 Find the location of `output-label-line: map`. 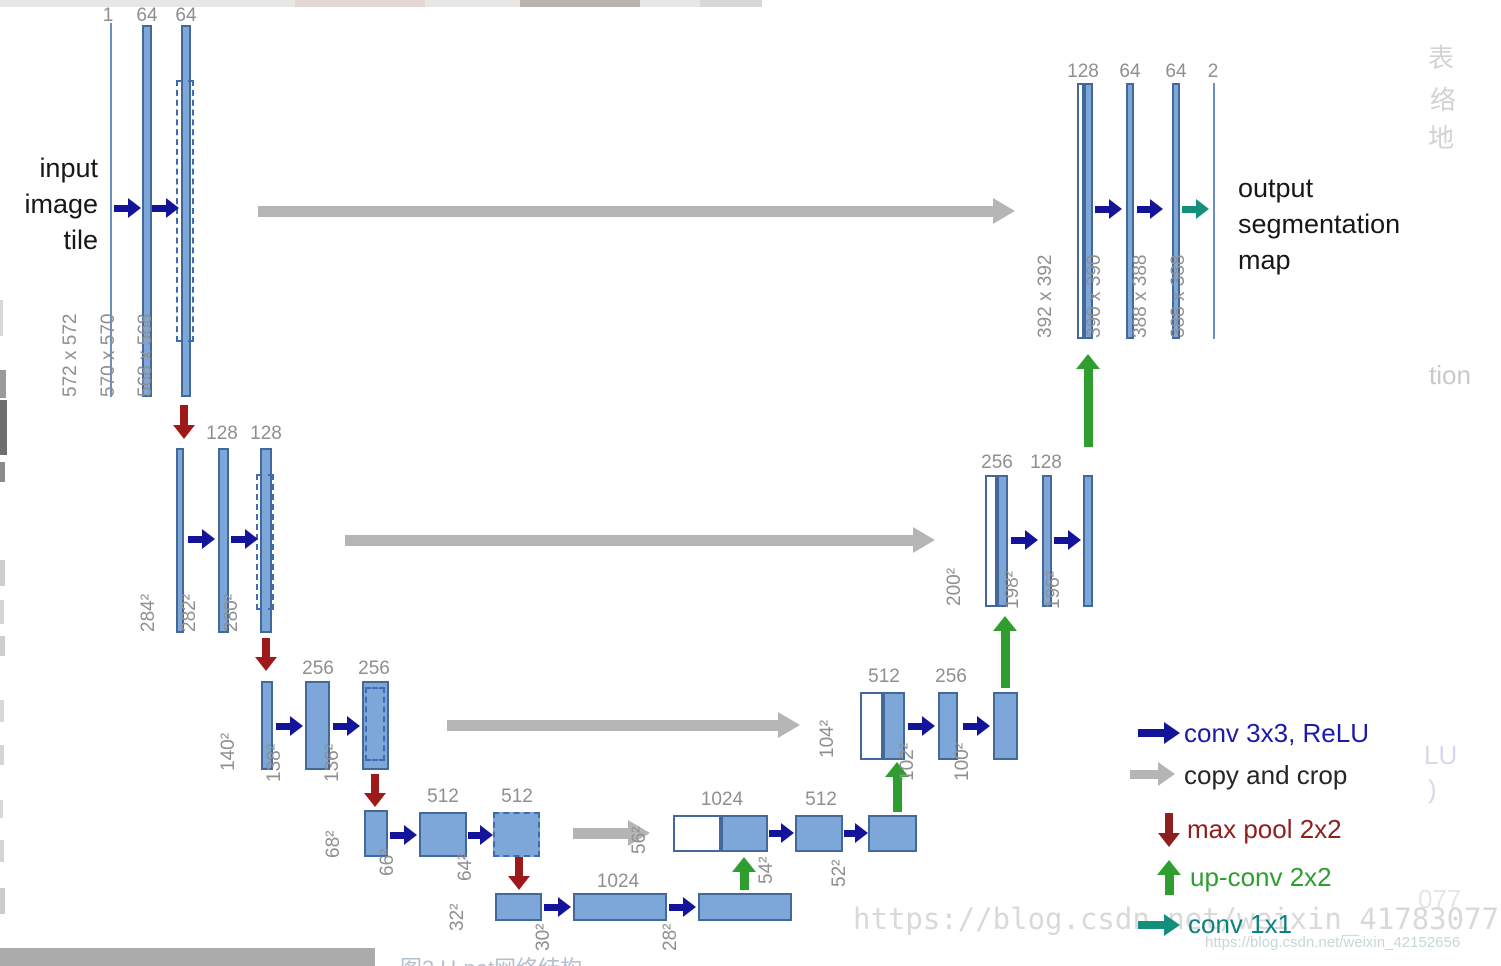

output-label-line: map is located at coordinates (1264, 260).